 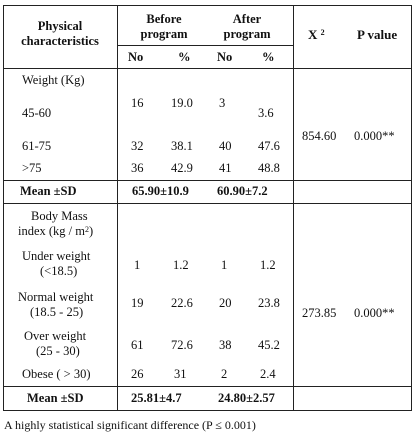 I want to click on bmi-row-label: Under weight, so click(x=56, y=256).